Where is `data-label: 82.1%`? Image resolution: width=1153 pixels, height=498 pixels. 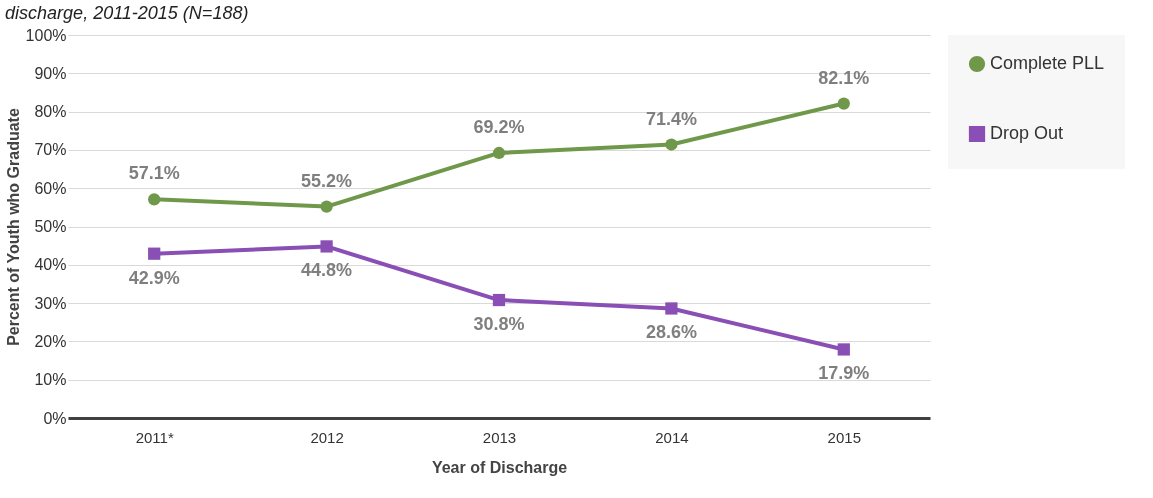
data-label: 82.1% is located at coordinates (844, 77).